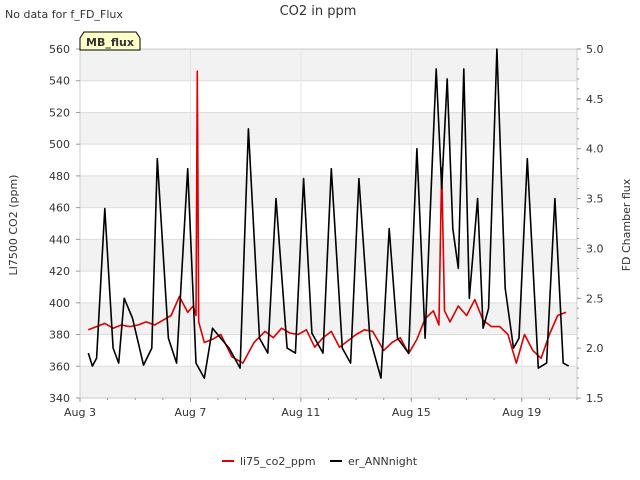  Describe the element at coordinates (59, 366) in the screenshot. I see `y-tick-label-left: 360` at that location.